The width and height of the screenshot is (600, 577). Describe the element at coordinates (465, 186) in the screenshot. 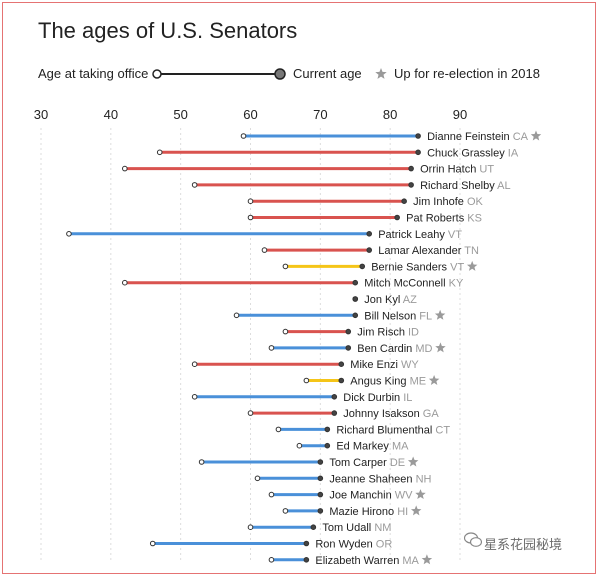

I see `senator-name-label: Richard Shelby AL` at that location.